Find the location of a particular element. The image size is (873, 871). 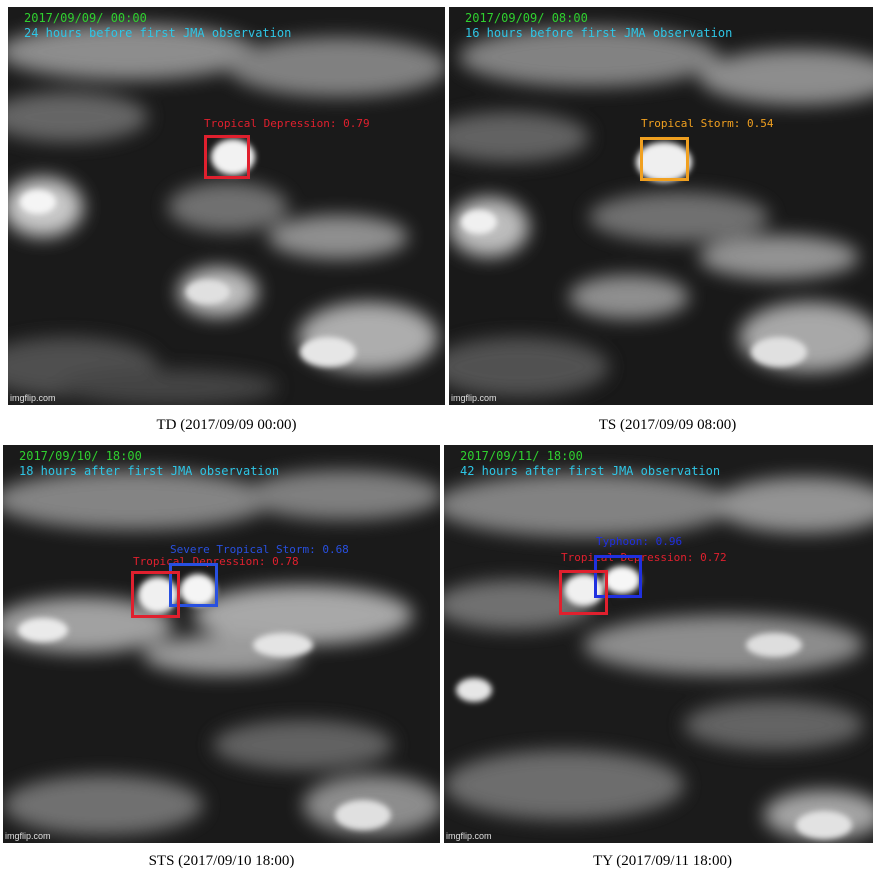

observation-offset: 16 hours before first JMA observation is located at coordinates (599, 33).